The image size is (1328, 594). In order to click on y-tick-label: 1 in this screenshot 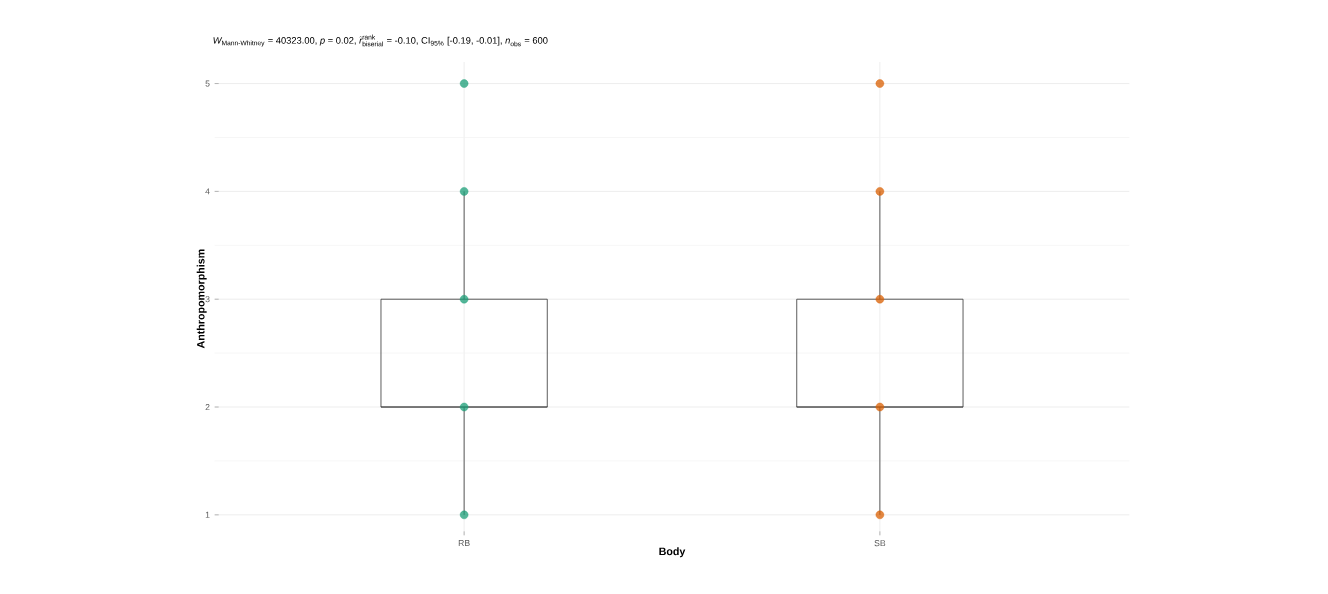, I will do `click(207, 514)`.